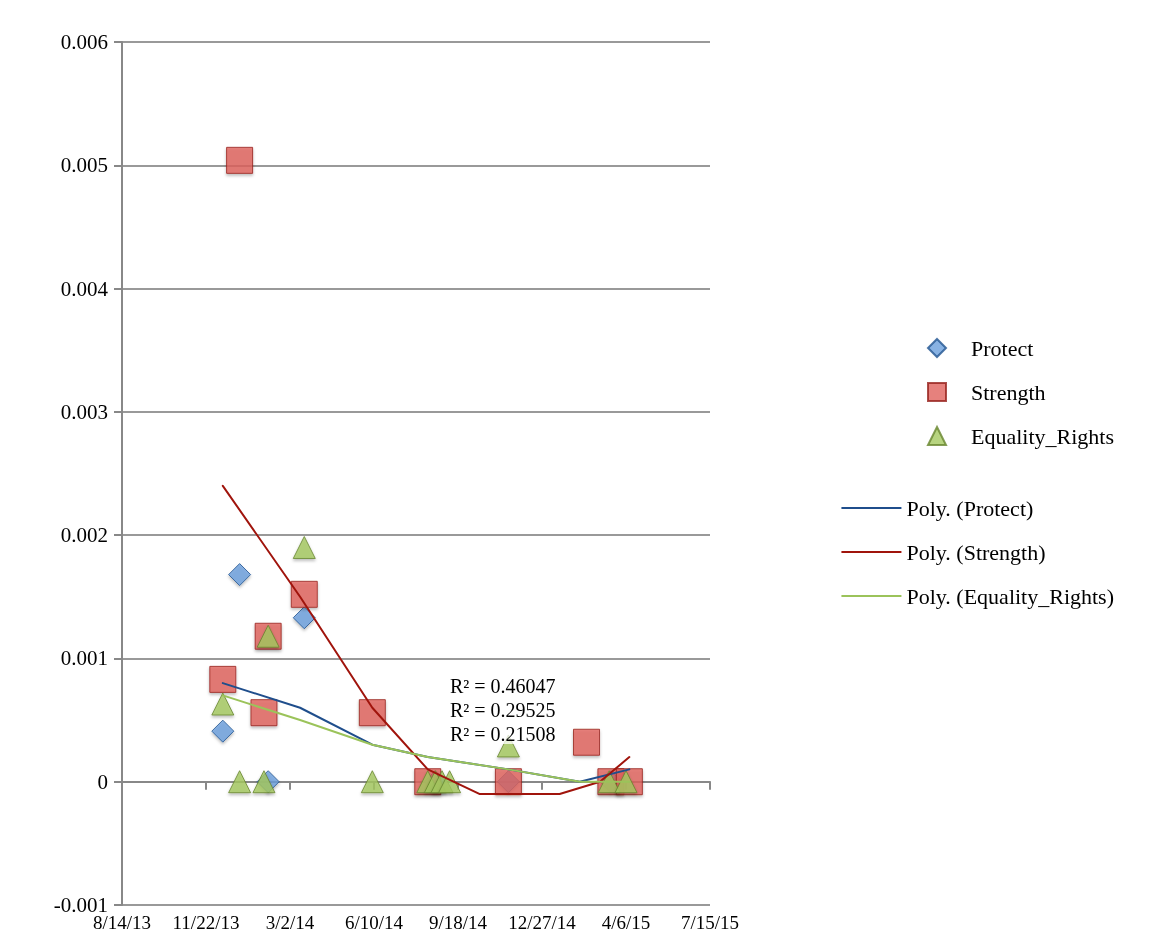  What do you see at coordinates (84, 411) in the screenshot?
I see `y-tick-label: 0.003` at bounding box center [84, 411].